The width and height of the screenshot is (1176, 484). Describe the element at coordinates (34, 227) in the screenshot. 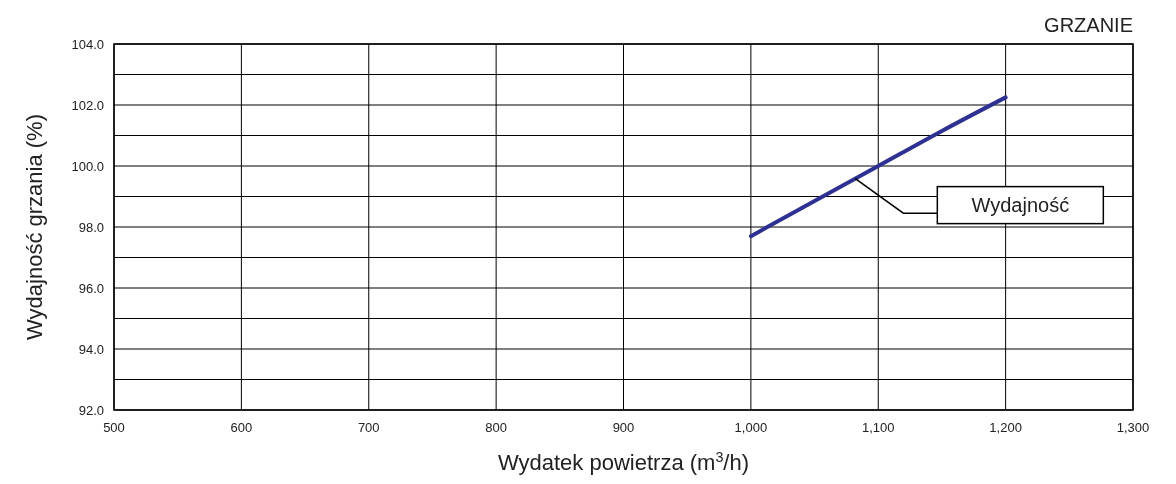

I see `y-axis-title: Wydajność grzania (%)` at that location.